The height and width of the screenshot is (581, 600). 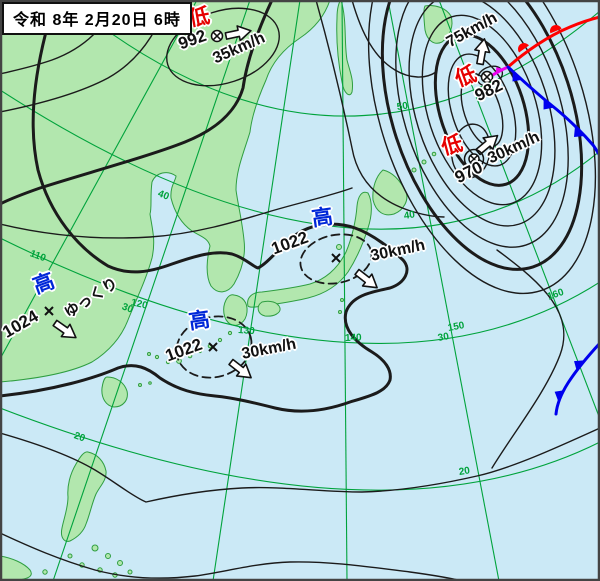 What do you see at coordinates (269, 308) in the screenshot?
I see `coastline-shikoku` at bounding box center [269, 308].